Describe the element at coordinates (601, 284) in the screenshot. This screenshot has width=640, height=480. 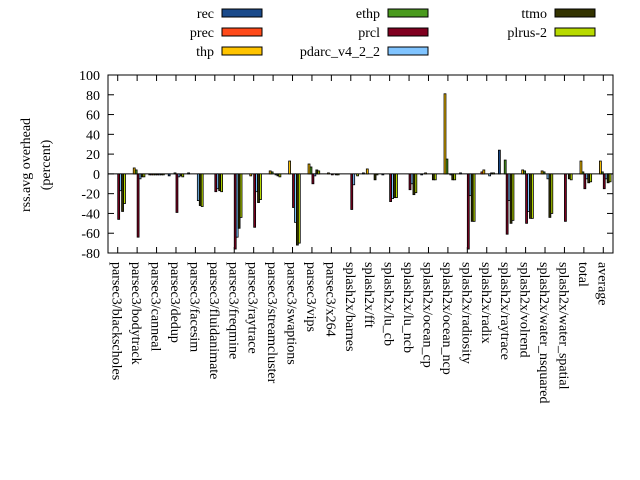
I see `x-tick-label: average` at that location.